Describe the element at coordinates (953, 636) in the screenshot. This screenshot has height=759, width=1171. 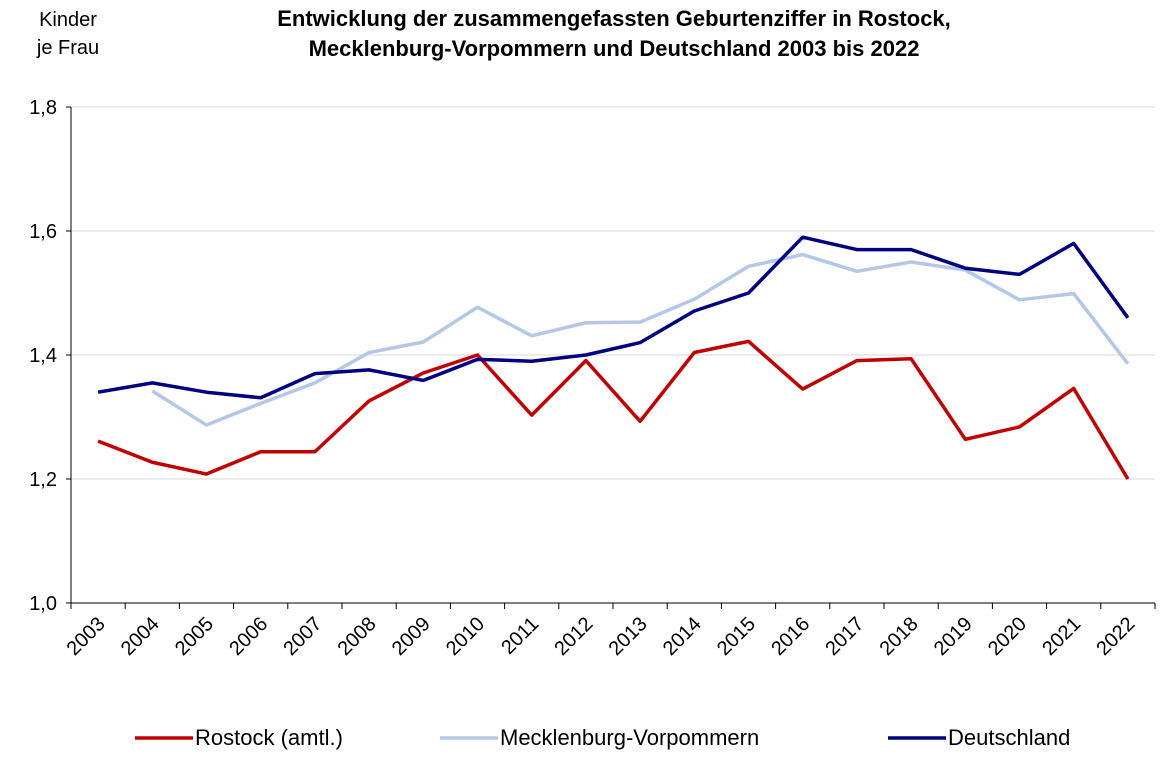
I see `x-tick-label: 2019` at that location.